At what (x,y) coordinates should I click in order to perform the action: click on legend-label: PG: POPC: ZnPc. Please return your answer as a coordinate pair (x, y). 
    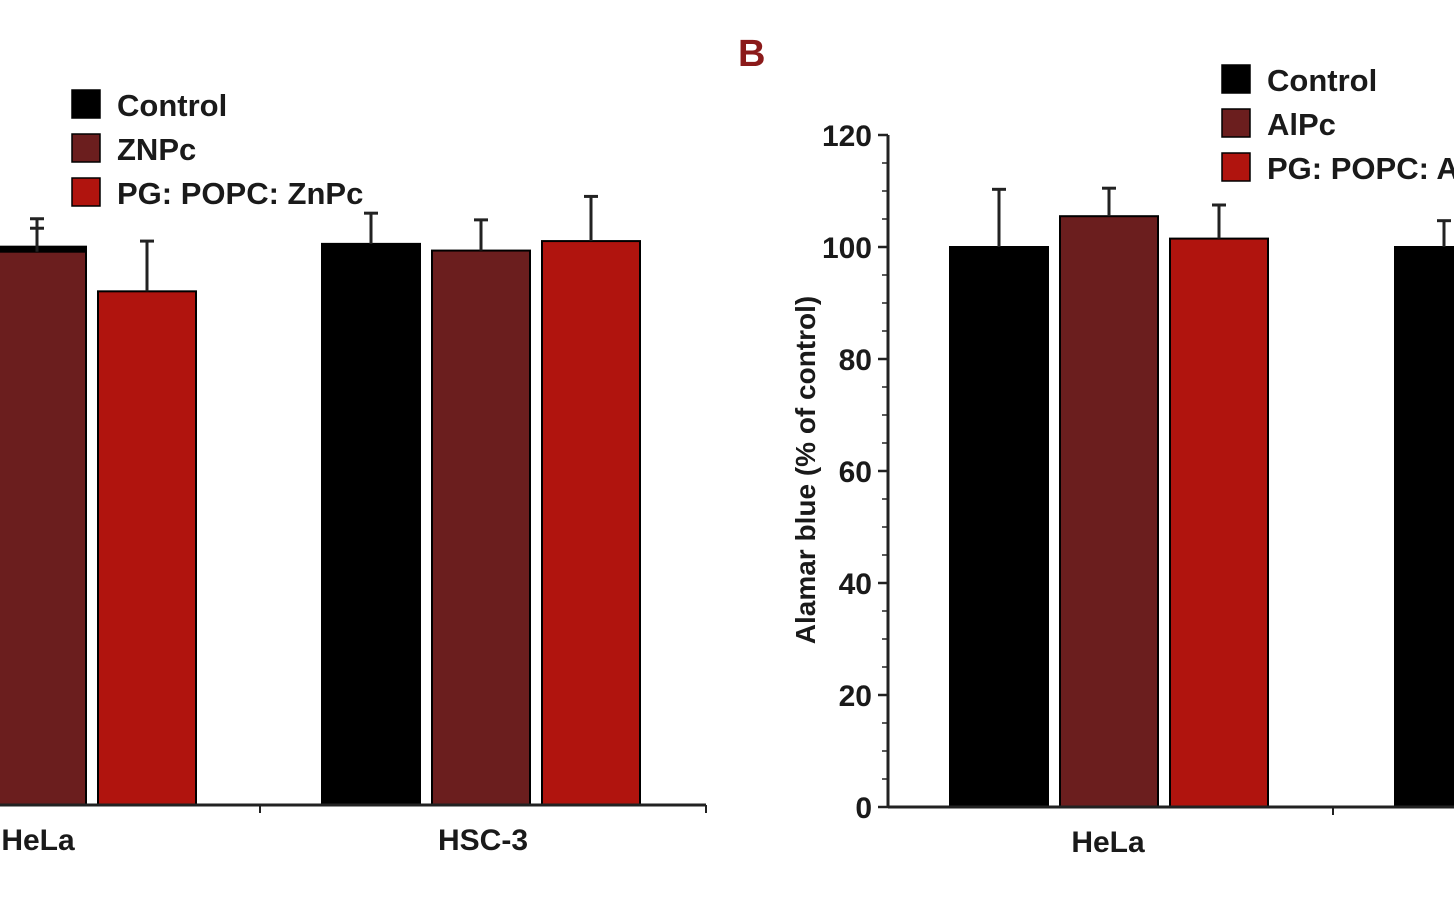
    Looking at the image, I should click on (240, 193).